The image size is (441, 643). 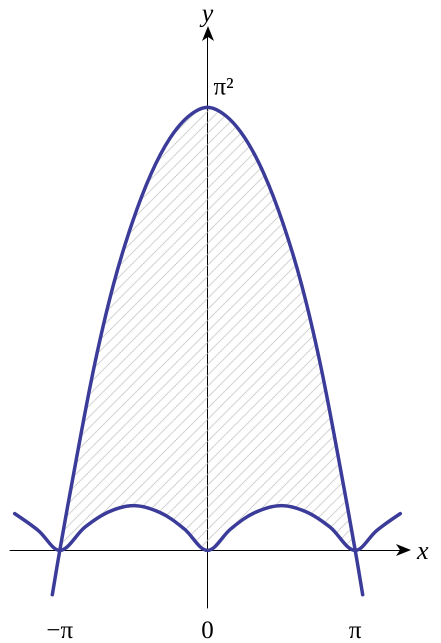 I want to click on y-axis-title: y, so click(x=206, y=14).